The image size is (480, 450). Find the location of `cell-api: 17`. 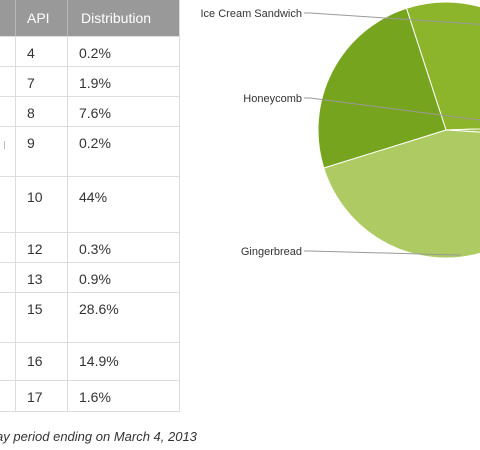

cell-api: 17 is located at coordinates (35, 397).